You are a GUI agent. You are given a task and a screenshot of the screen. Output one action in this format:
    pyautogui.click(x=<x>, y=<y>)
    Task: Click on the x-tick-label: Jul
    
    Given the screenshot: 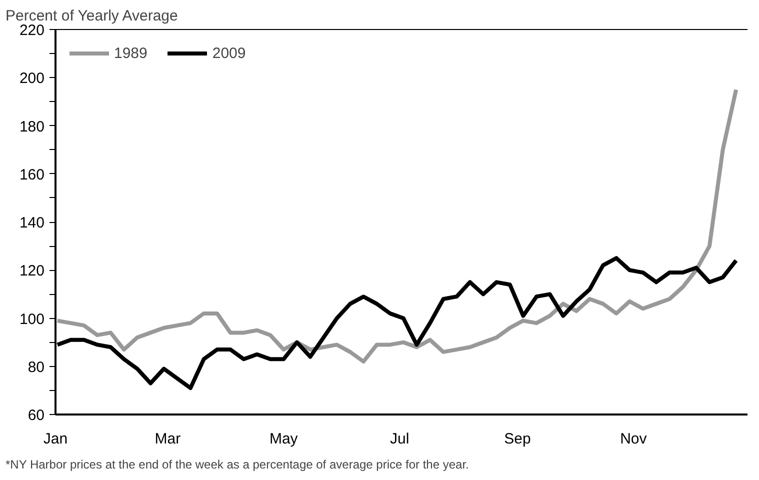 What is the action you would take?
    pyautogui.click(x=400, y=439)
    